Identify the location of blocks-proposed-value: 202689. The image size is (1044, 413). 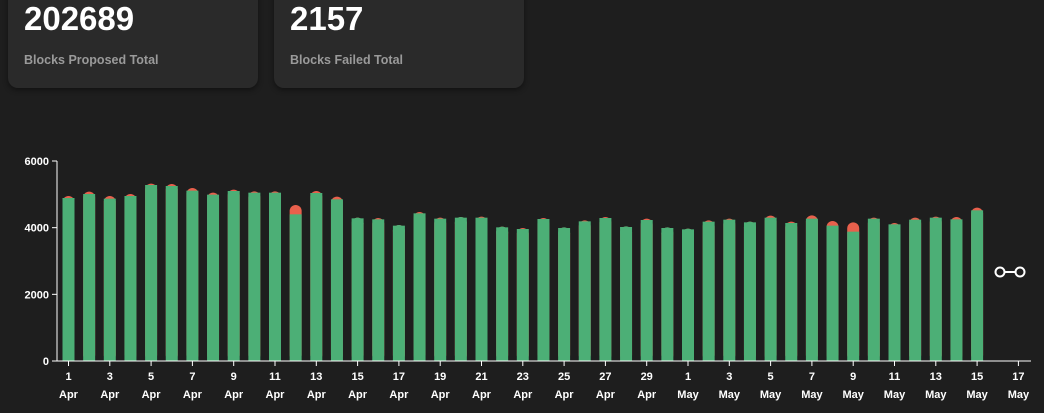
(79, 18).